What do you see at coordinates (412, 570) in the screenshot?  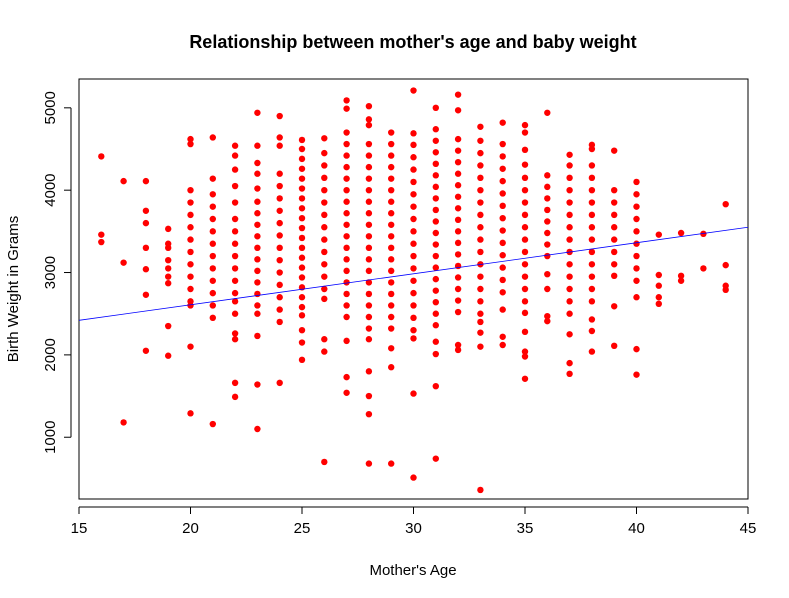 I see `x-axis-label: Mother's Age` at bounding box center [412, 570].